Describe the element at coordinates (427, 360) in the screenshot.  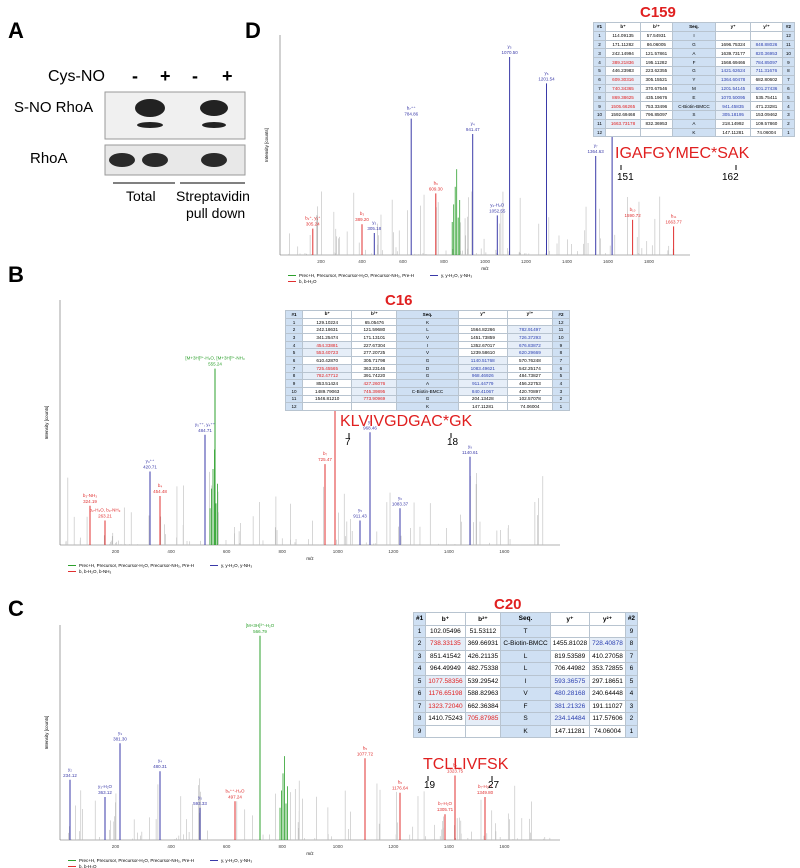
I see `table-row: 6 610.42870 305.71798 G 1140.51768 570.76248 7` at that location.